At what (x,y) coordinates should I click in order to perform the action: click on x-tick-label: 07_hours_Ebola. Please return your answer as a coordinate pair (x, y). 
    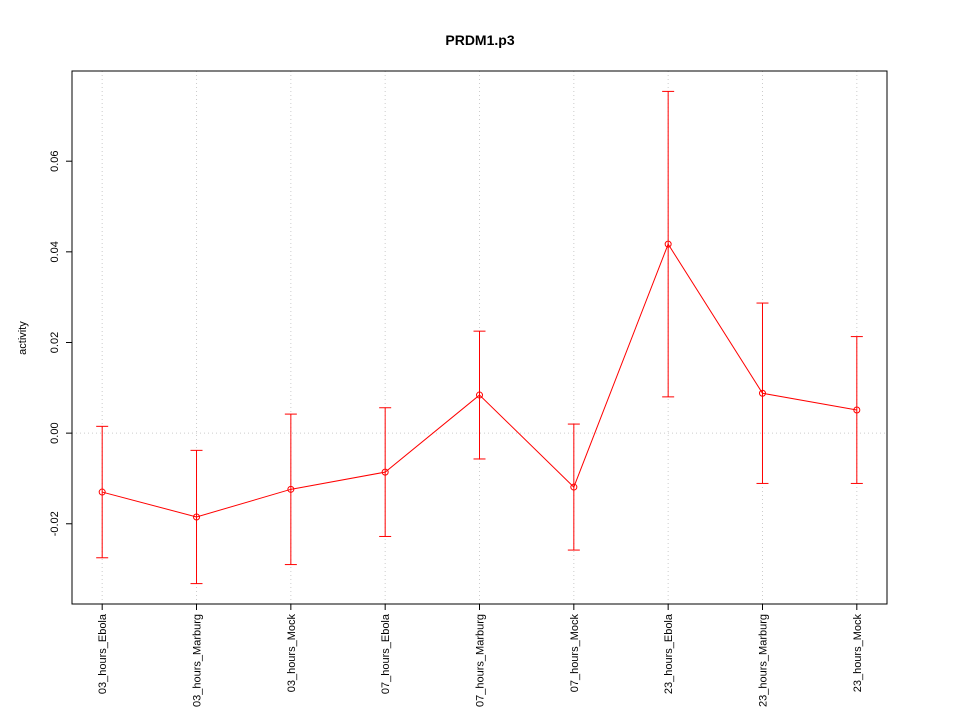
    Looking at the image, I should click on (386, 653).